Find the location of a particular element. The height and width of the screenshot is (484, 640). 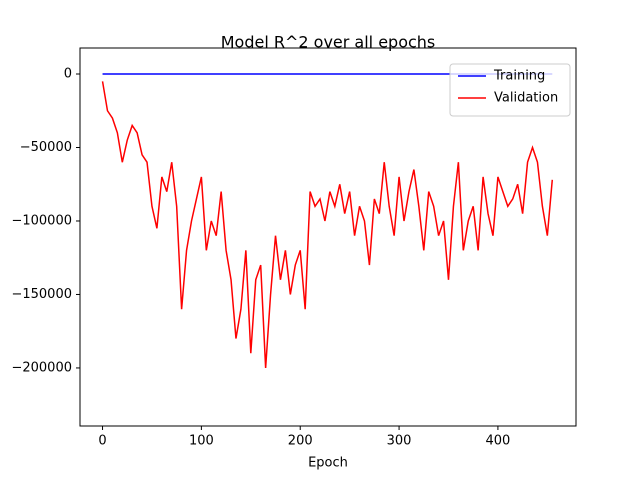

x-tick-label: 300 is located at coordinates (399, 441).